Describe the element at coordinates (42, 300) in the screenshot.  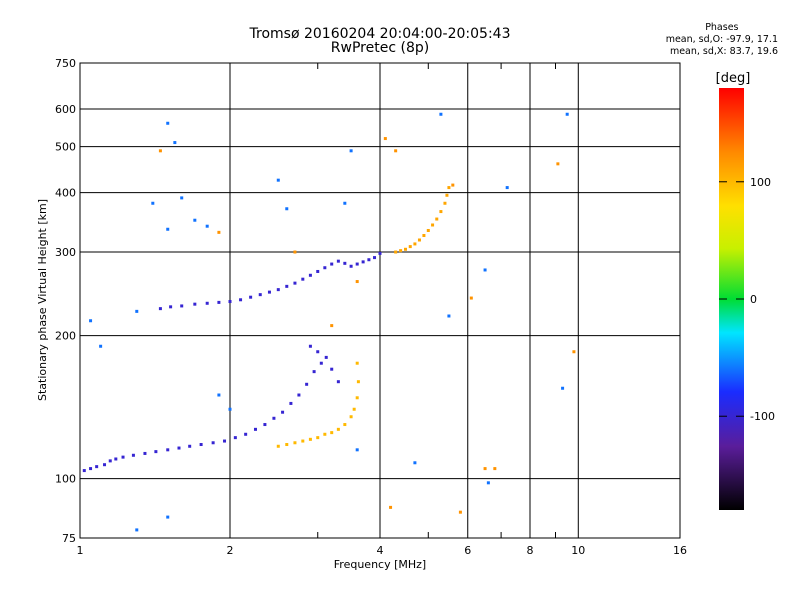
I see `y-axis-label: Stationary phase Virtual Height [km]` at that location.